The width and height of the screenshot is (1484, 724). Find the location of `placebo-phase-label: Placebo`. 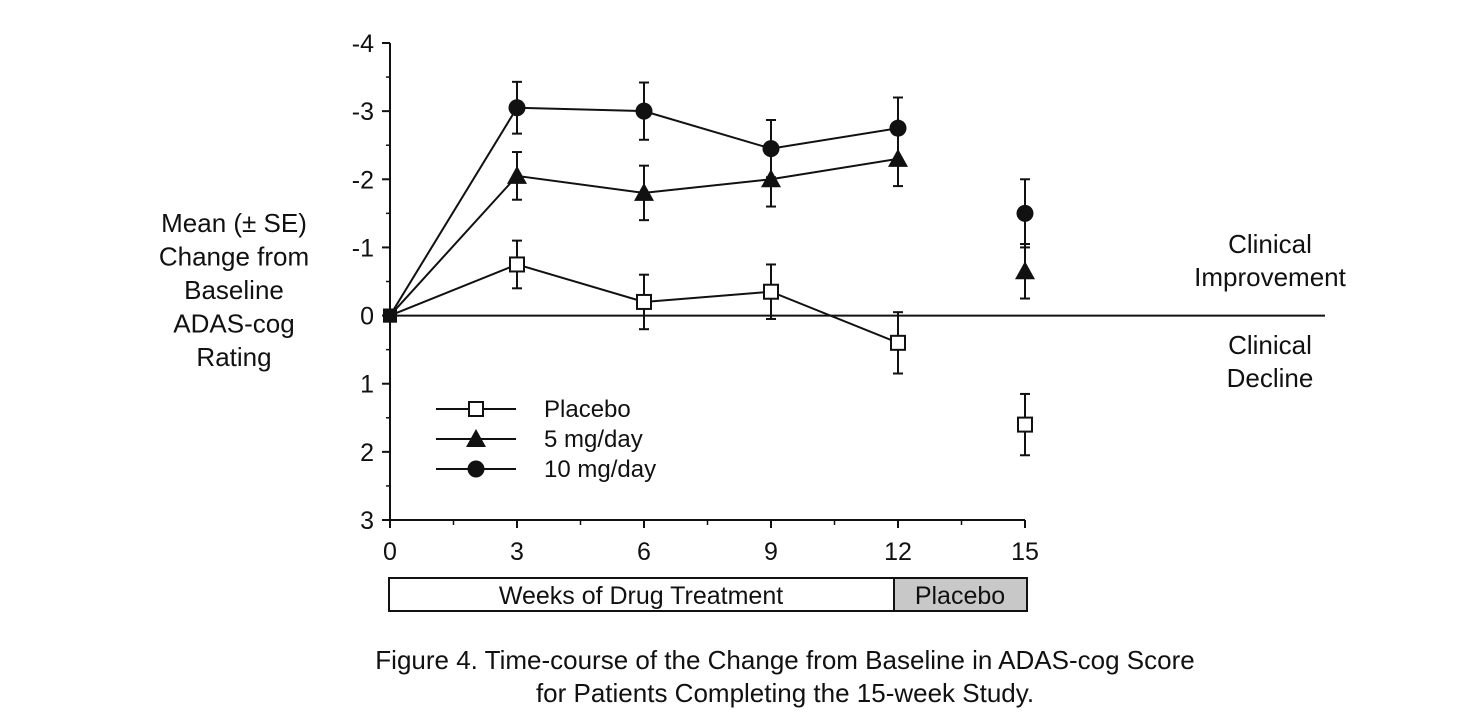

placebo-phase-label: Placebo is located at coordinates (960, 596).